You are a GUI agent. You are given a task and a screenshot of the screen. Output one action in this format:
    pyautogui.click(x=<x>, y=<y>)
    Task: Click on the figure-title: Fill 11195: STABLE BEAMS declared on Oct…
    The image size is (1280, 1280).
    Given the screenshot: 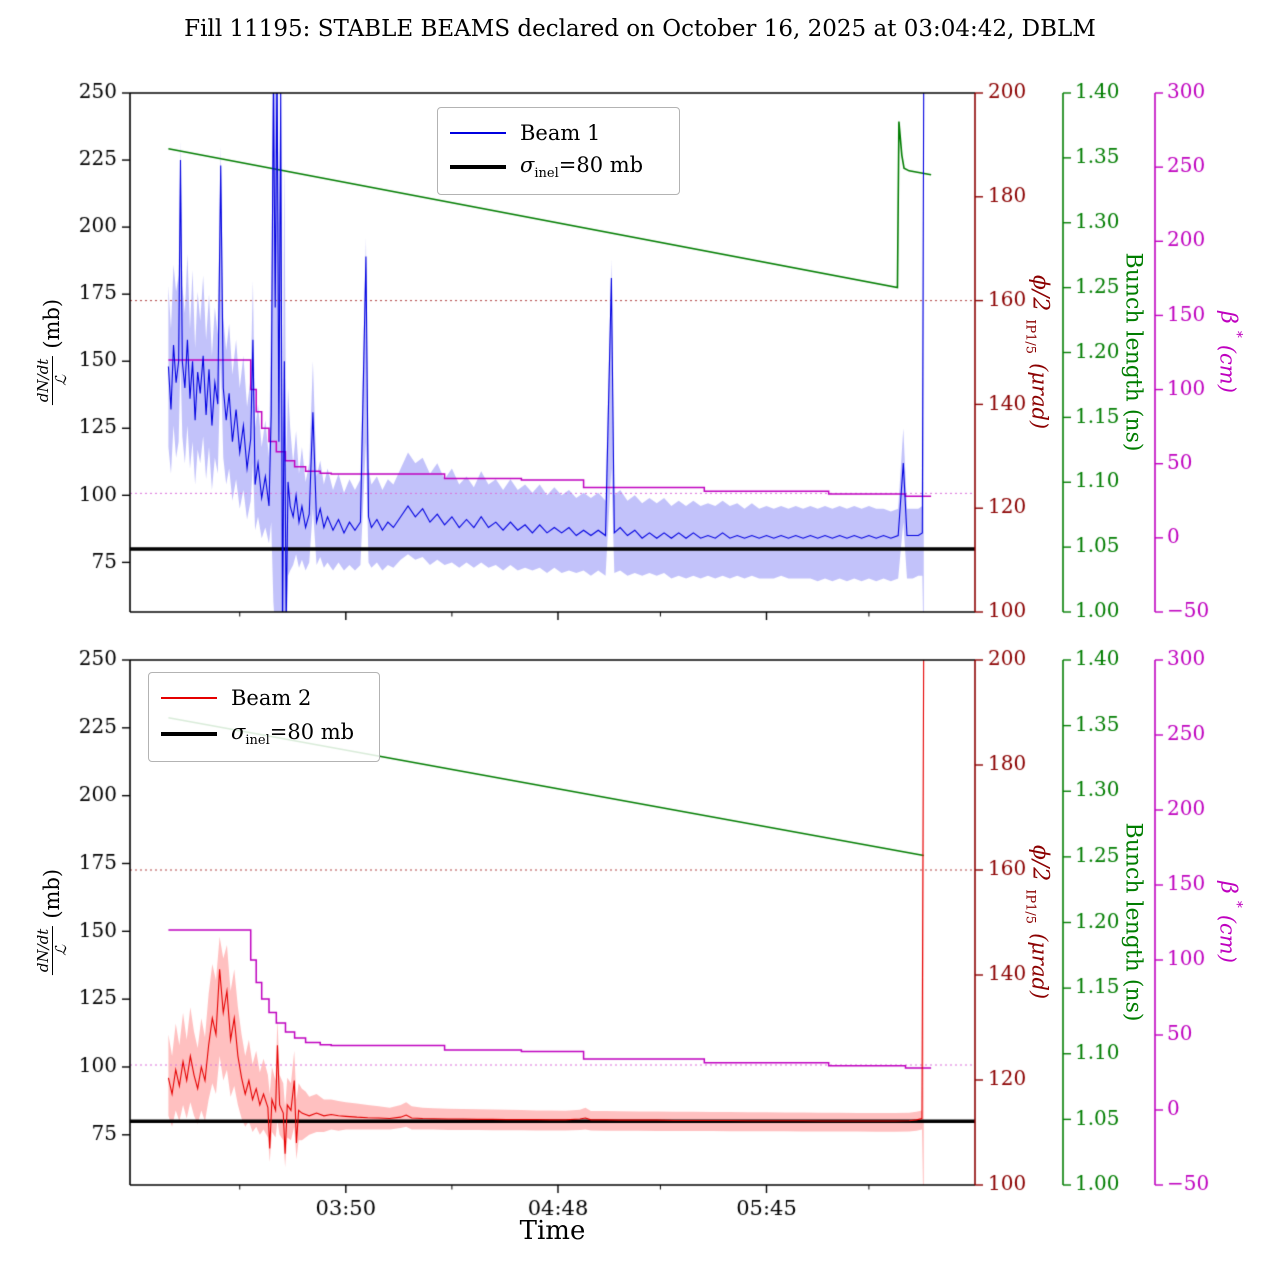 What is the action you would take?
    pyautogui.click(x=640, y=29)
    